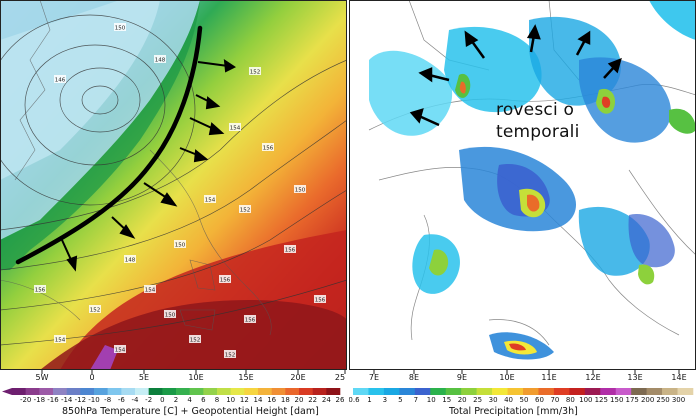 The height and width of the screenshot is (418, 696). What do you see at coordinates (326, 400) in the screenshot?
I see `temperature-colorbar-label: 24` at bounding box center [326, 400].